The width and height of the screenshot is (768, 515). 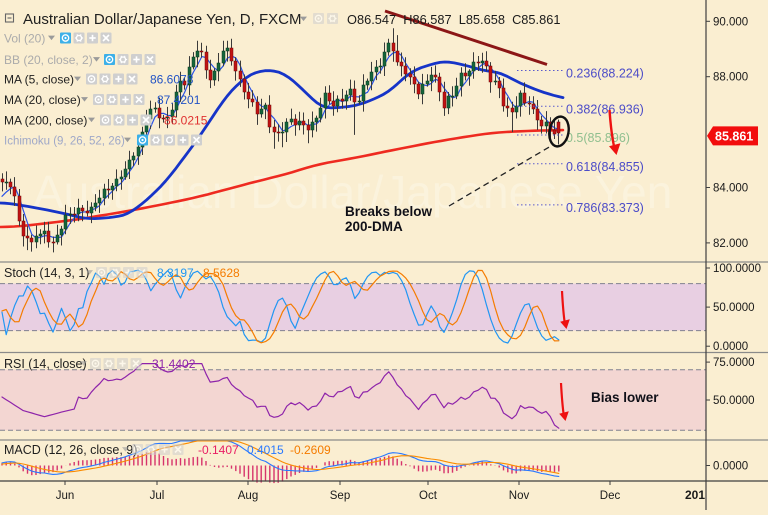 I want to click on svg-text: 87.4201, so click(x=179, y=100).